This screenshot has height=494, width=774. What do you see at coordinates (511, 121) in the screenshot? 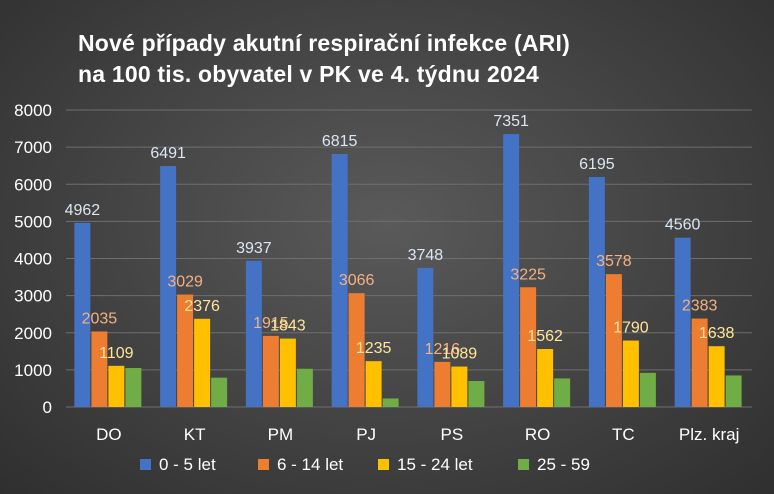
I see `data-label: 7351` at bounding box center [511, 121].